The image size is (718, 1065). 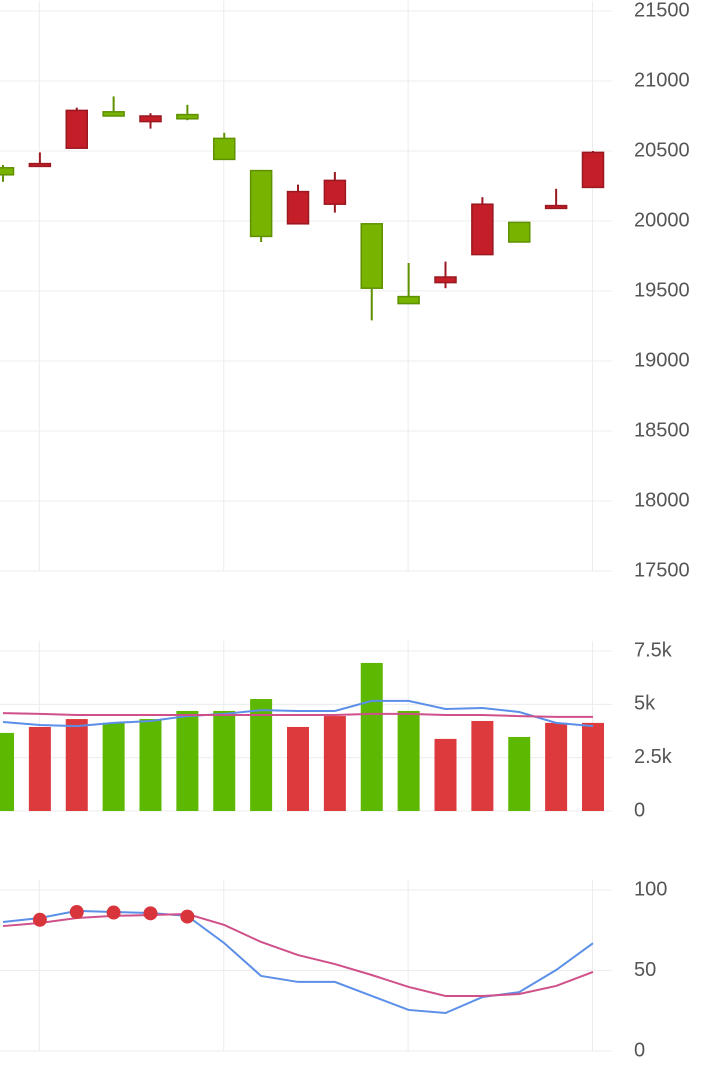 What do you see at coordinates (662, 430) in the screenshot?
I see `y-tick-label: 18500` at bounding box center [662, 430].